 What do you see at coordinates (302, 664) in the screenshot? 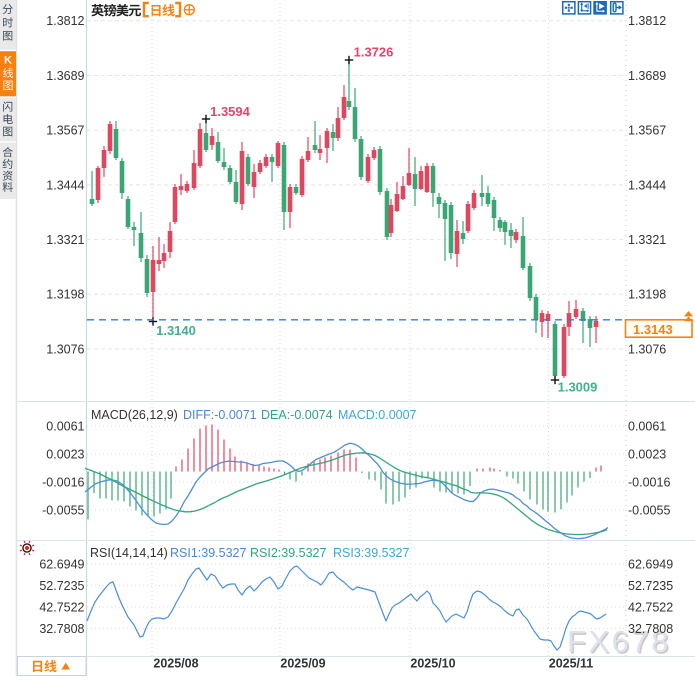
I see `svg-text: 2025/09` at bounding box center [302, 664].